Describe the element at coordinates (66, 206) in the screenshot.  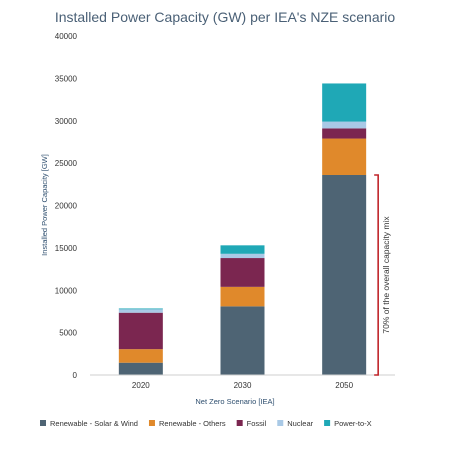
I see `y-tick-label: 20000` at that location.